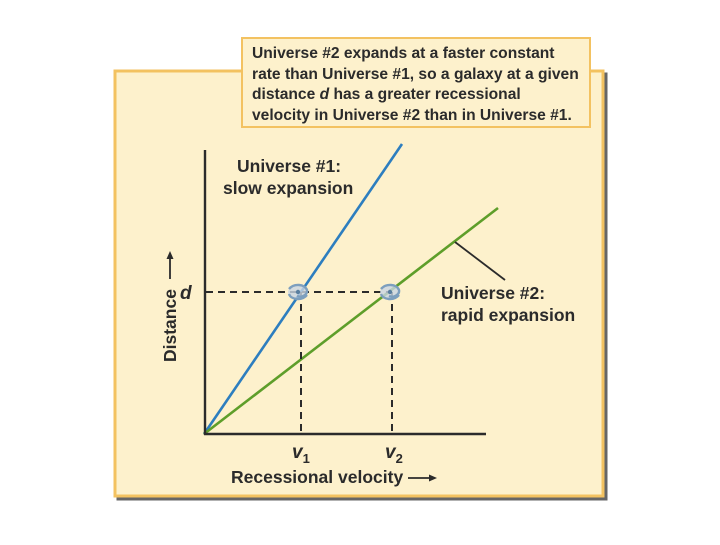 The width and height of the screenshot is (720, 545). Describe the element at coordinates (480, 261) in the screenshot. I see `universe2-pointer` at that location.